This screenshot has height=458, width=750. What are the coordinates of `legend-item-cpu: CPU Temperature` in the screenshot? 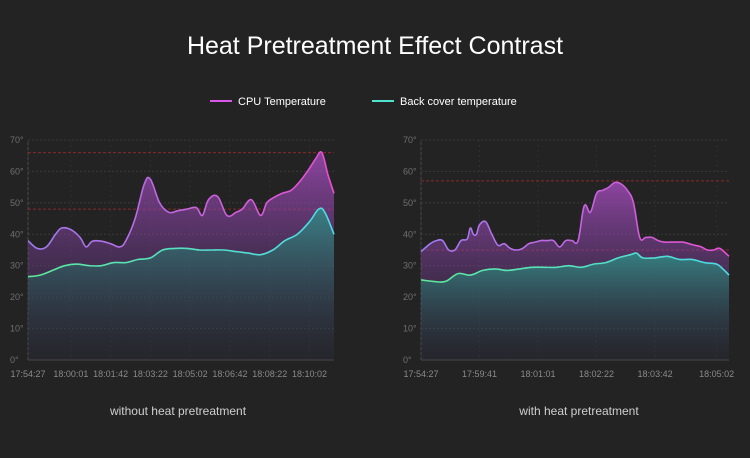 It's located at (268, 102).